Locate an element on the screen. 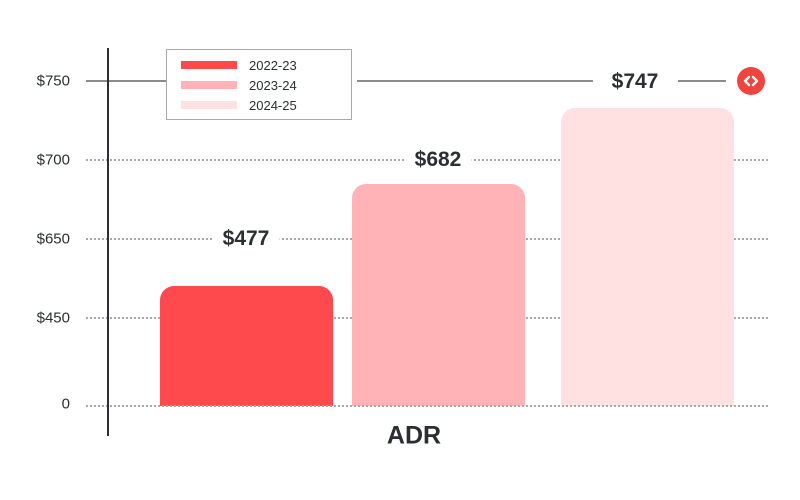 The height and width of the screenshot is (500, 800). chart-legend: 2022-23 2023-24 2024-25 is located at coordinates (259, 84).